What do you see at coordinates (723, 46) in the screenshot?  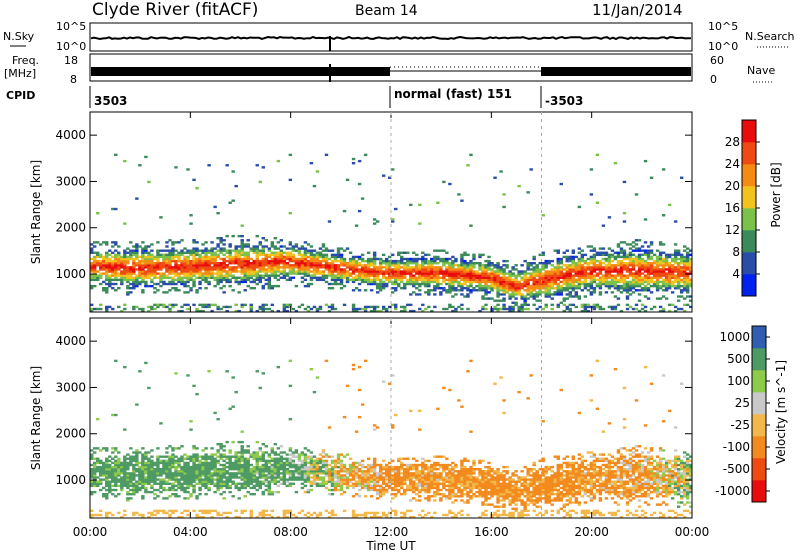 I see `nsearch-tick-low: 10^0` at bounding box center [723, 46].